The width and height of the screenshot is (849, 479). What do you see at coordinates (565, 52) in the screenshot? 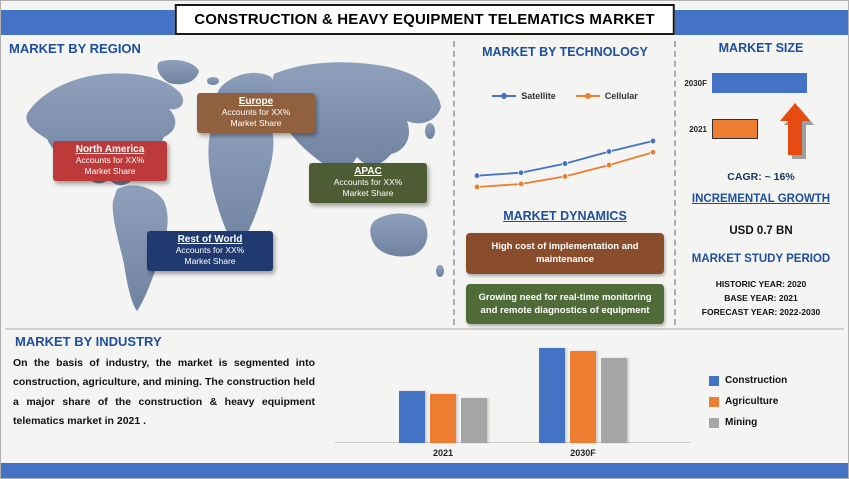
I see `technology-heading: MARKET BY TECHNOLOGY` at bounding box center [565, 52].